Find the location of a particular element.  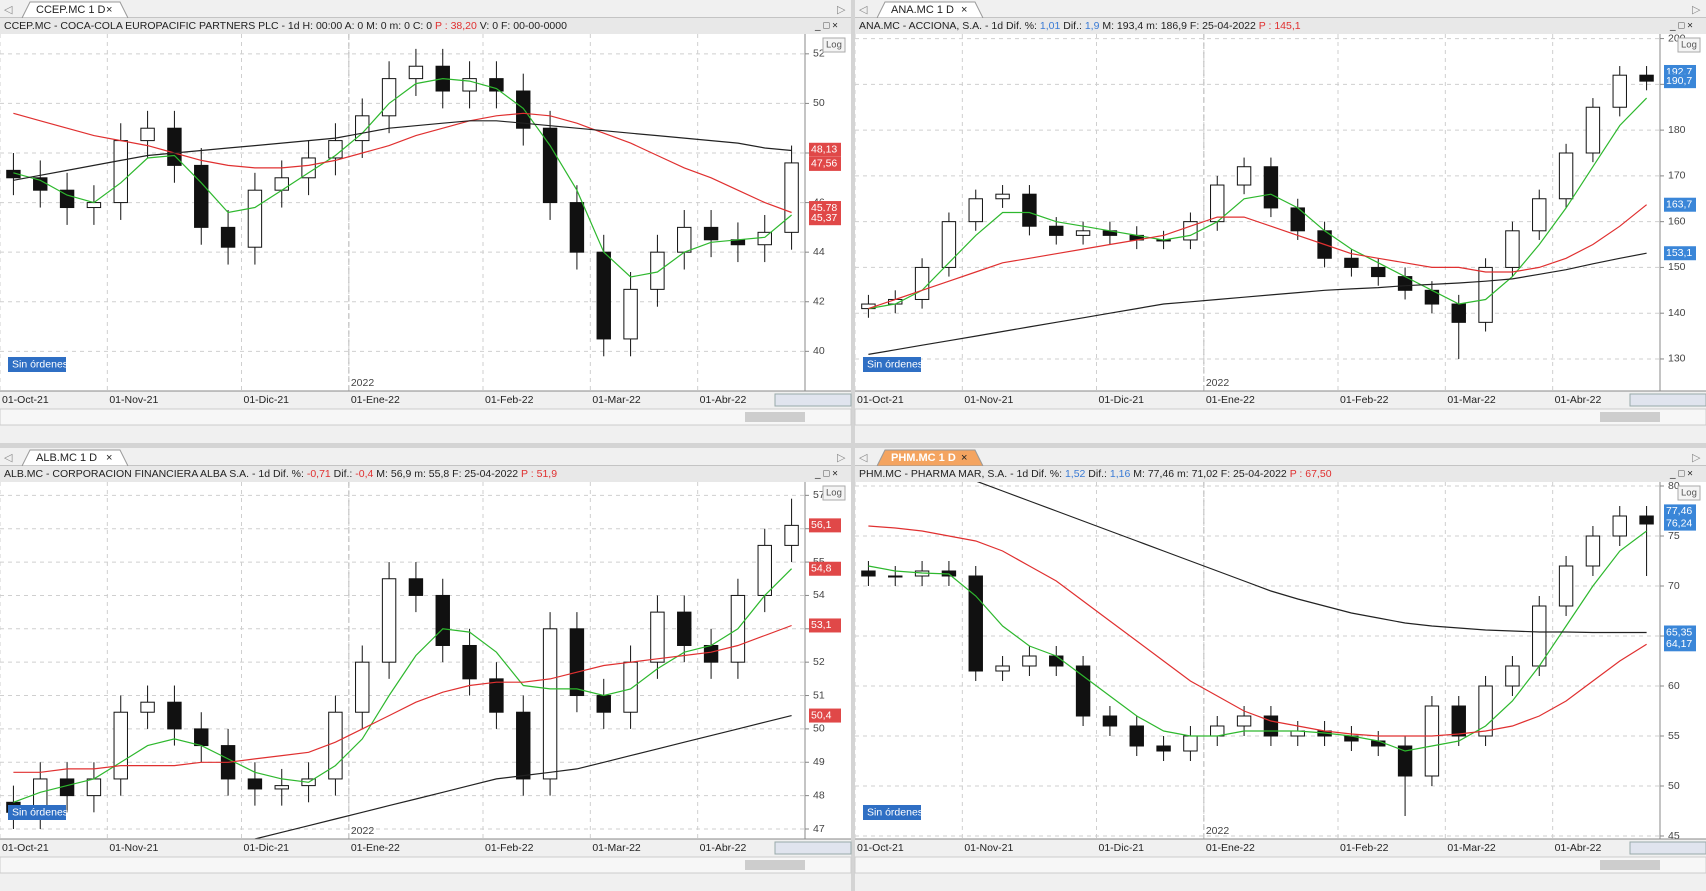

price-tag-label: 48,13 is located at coordinates (824, 150).